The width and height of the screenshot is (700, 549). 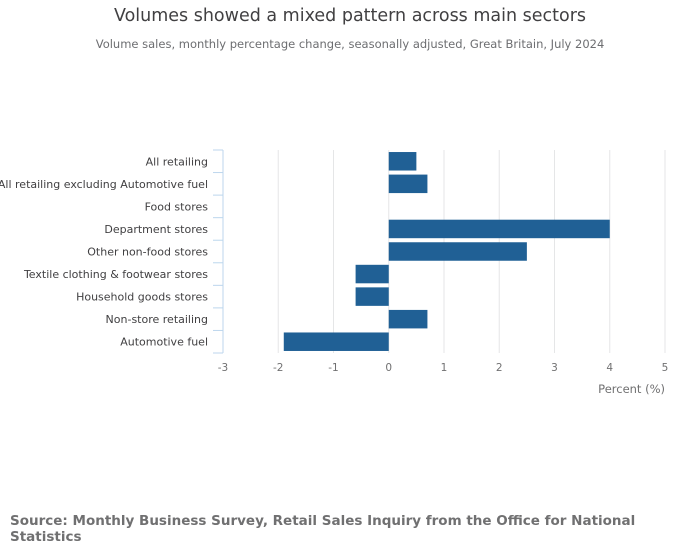 I want to click on x-tick-label: 1, so click(x=444, y=368).